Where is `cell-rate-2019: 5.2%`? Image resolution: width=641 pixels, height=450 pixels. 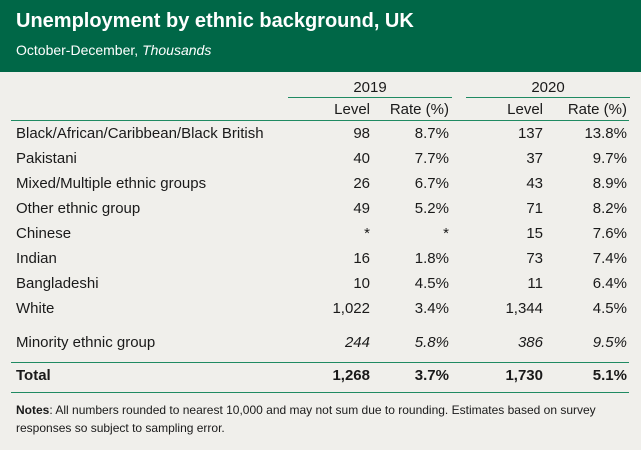
cell-rate-2019: 5.2% is located at coordinates (431, 208).